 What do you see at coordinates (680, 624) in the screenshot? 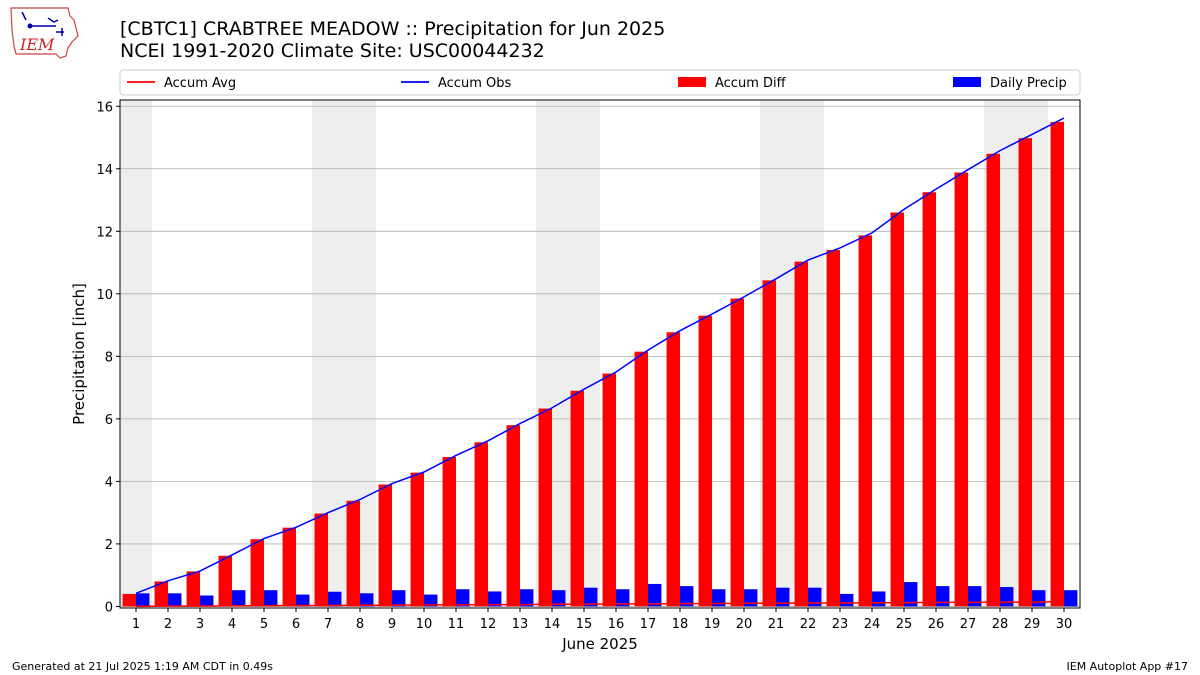
I see `x-tick-label-18: 18` at bounding box center [680, 624].